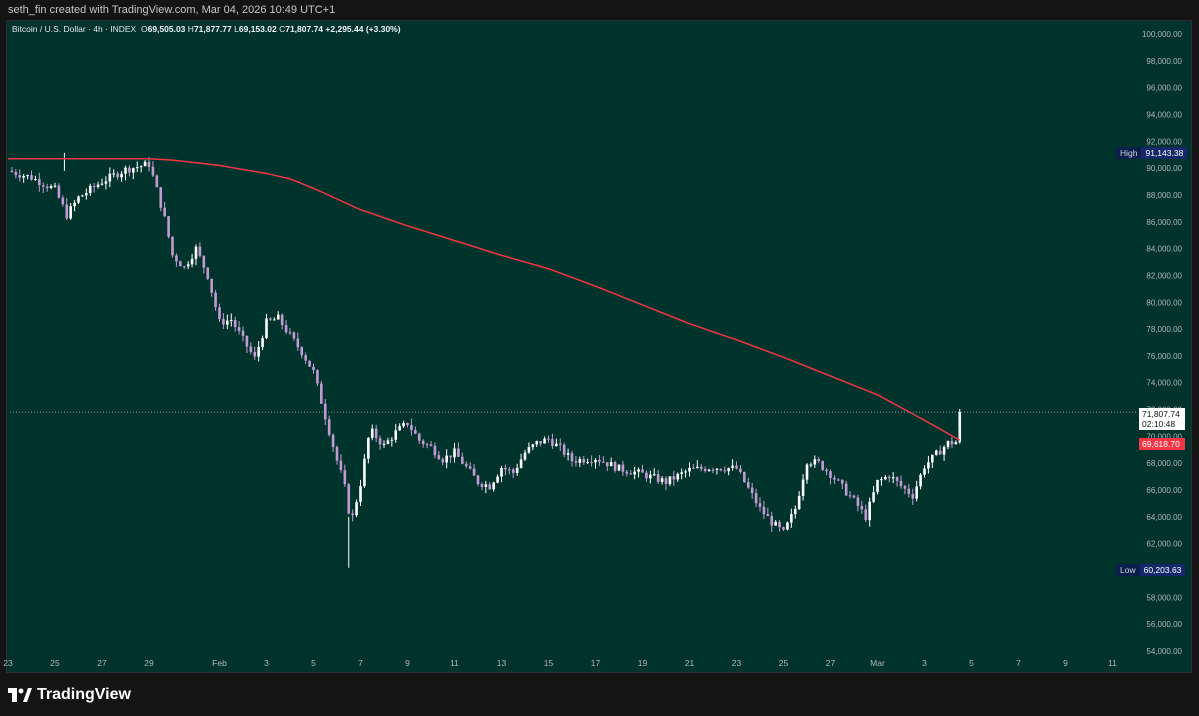 The image size is (1199, 716). Describe the element at coordinates (1129, 153) in the screenshot. I see `high-marker-label: High` at that location.